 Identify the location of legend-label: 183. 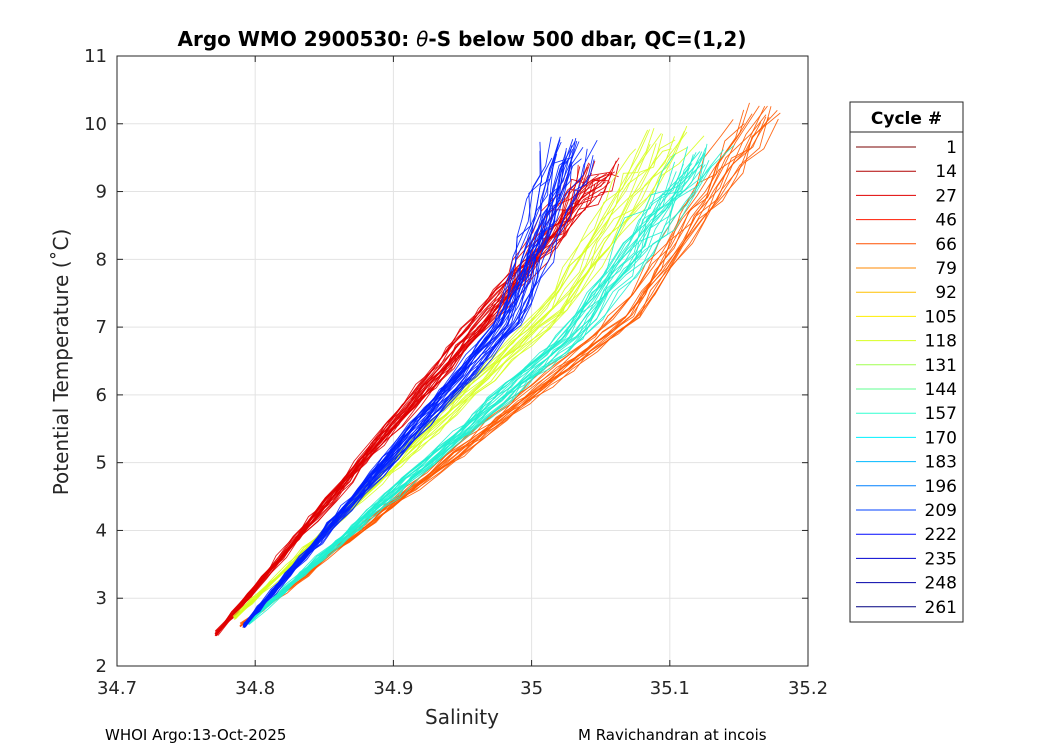
(941, 463).